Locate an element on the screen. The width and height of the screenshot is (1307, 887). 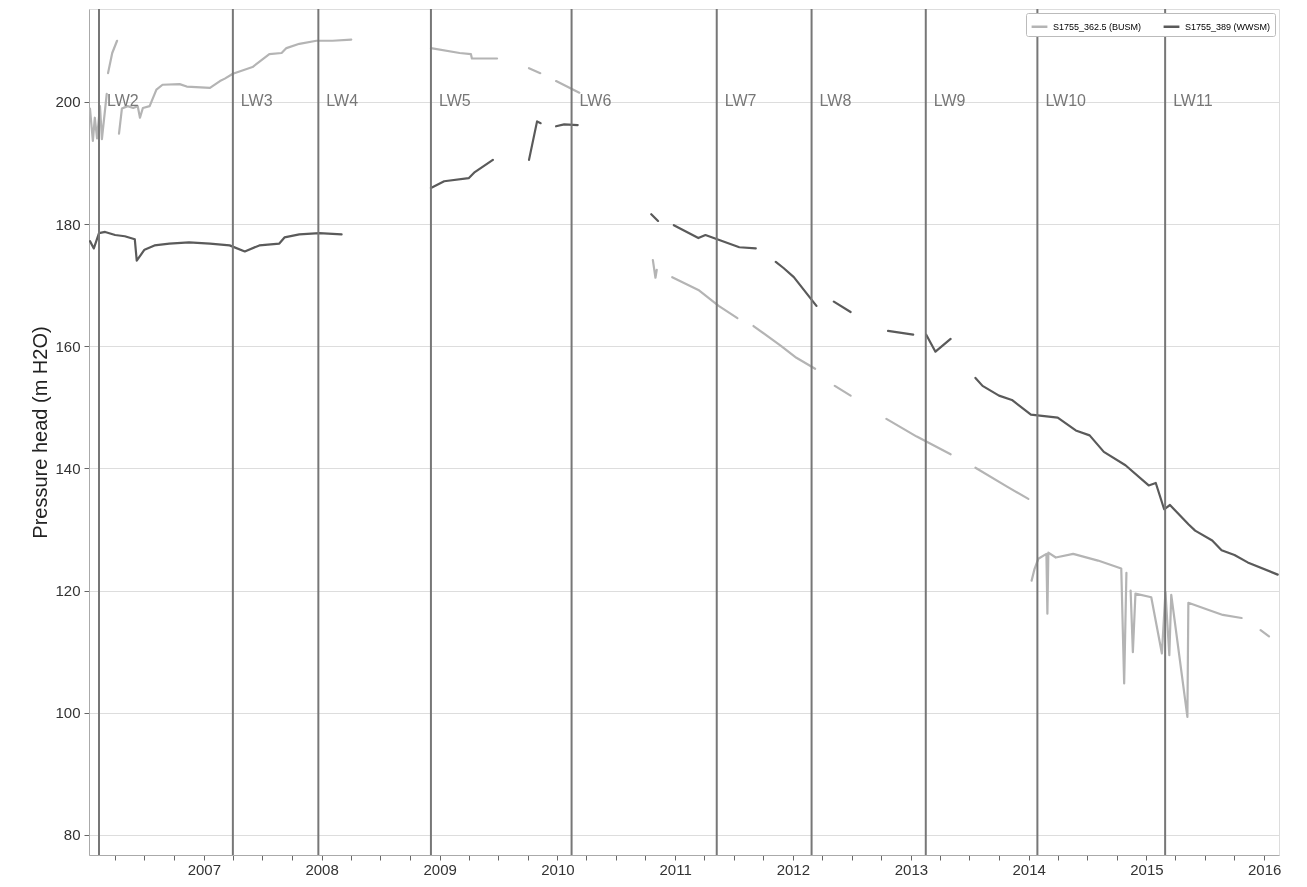
y-tick-label: 80 is located at coordinates (72, 835).